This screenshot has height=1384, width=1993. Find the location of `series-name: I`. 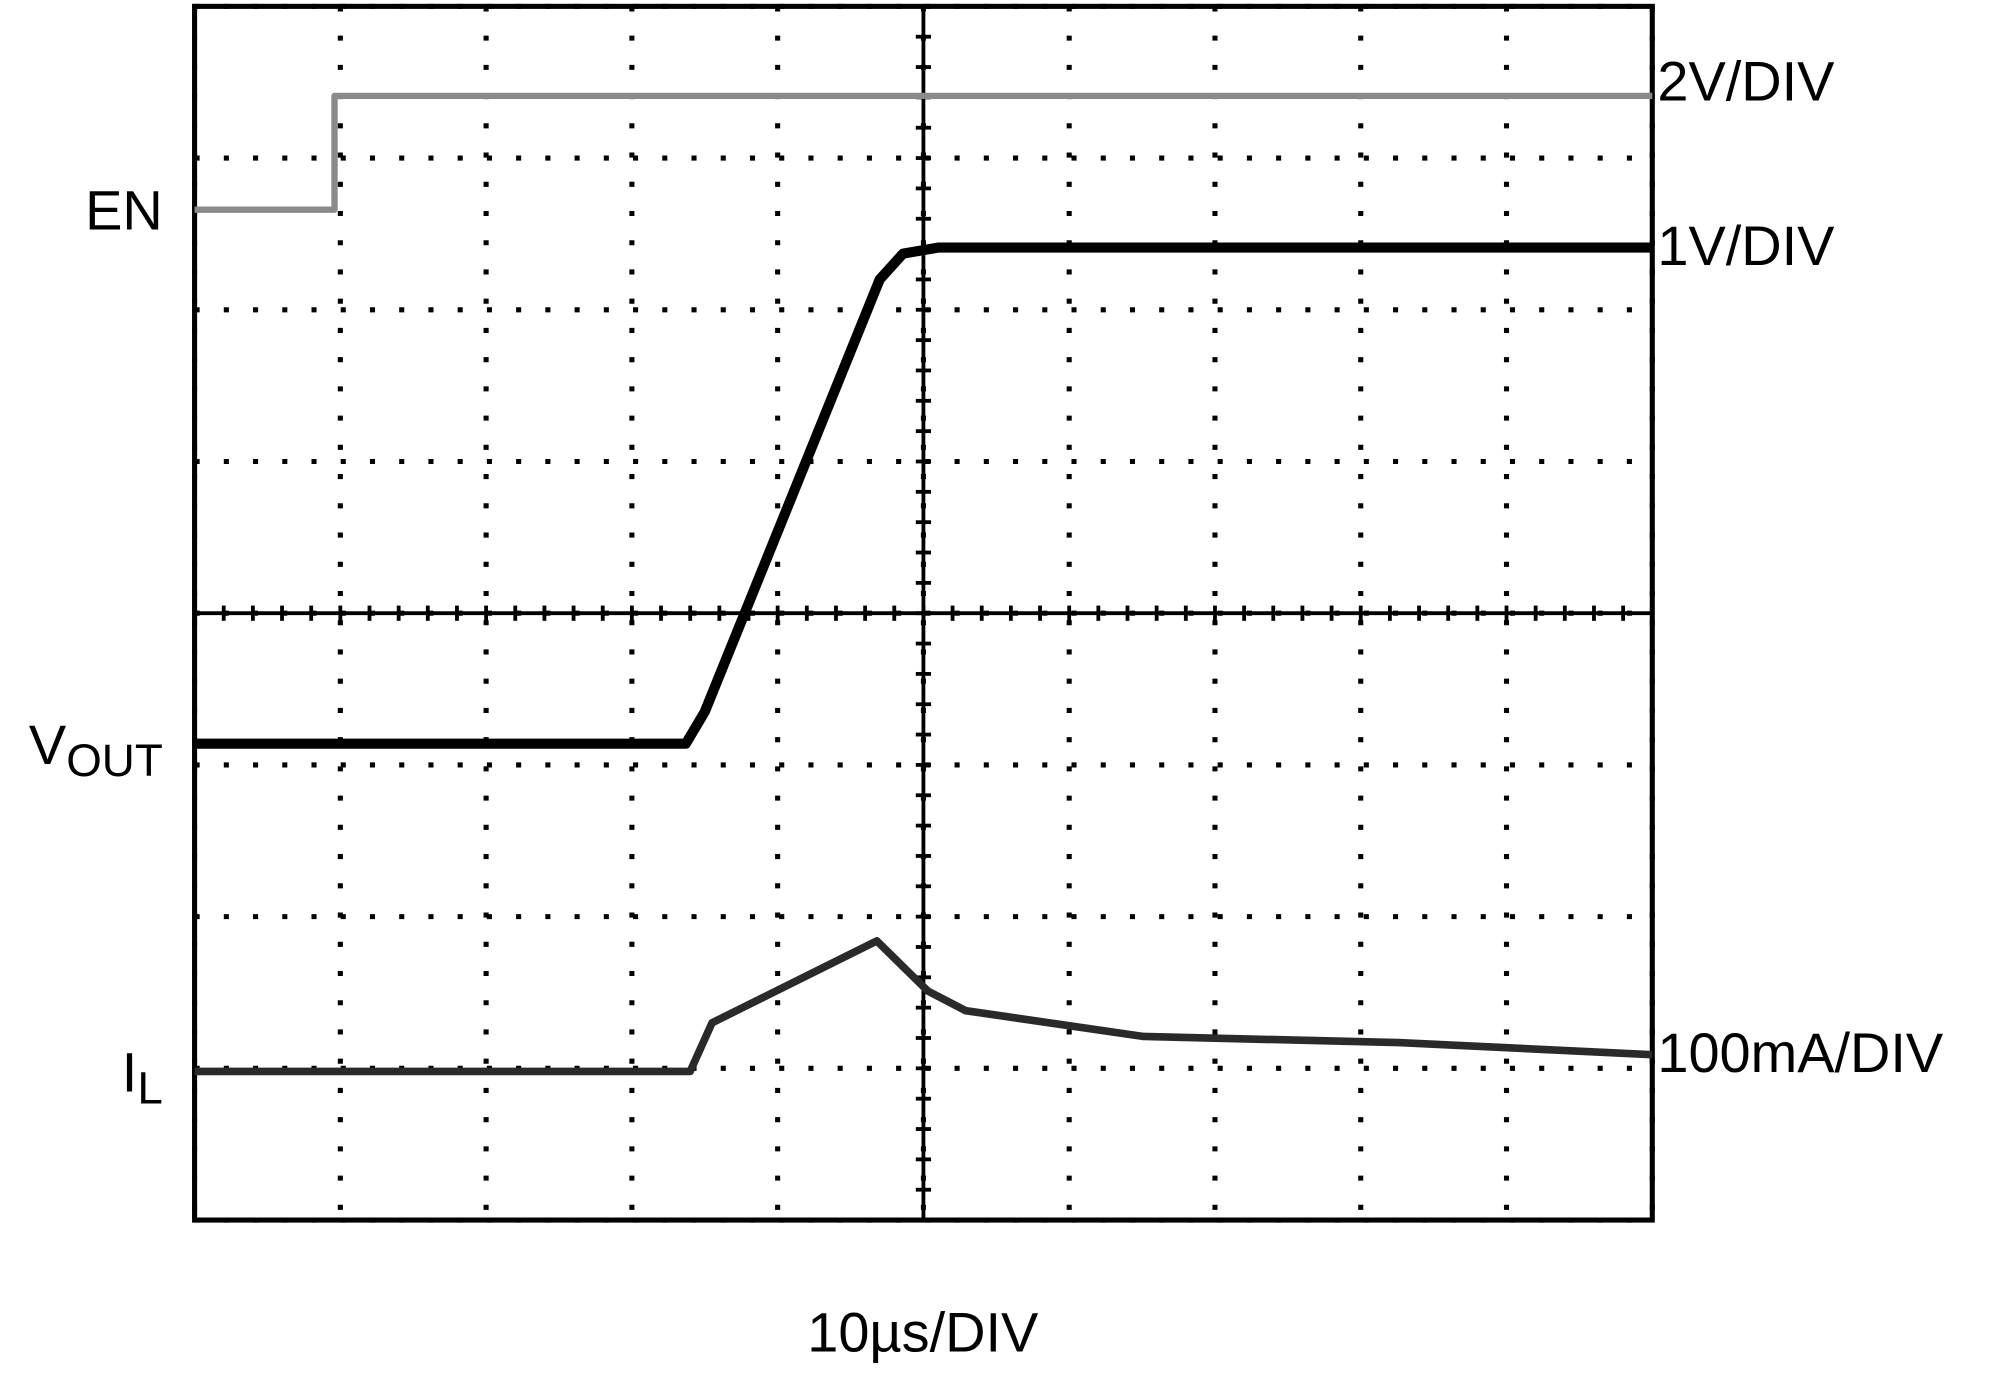

series-name: I is located at coordinates (130, 1071).